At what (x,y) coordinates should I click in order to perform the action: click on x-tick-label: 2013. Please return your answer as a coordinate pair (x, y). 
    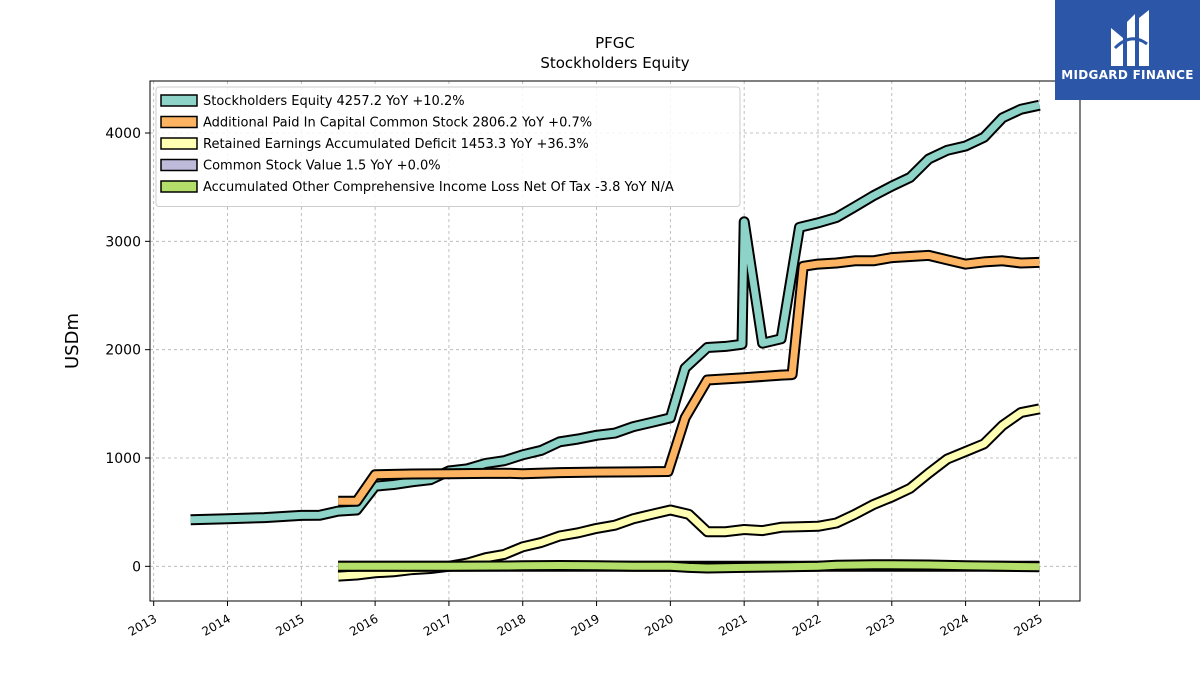
    Looking at the image, I should click on (142, 624).